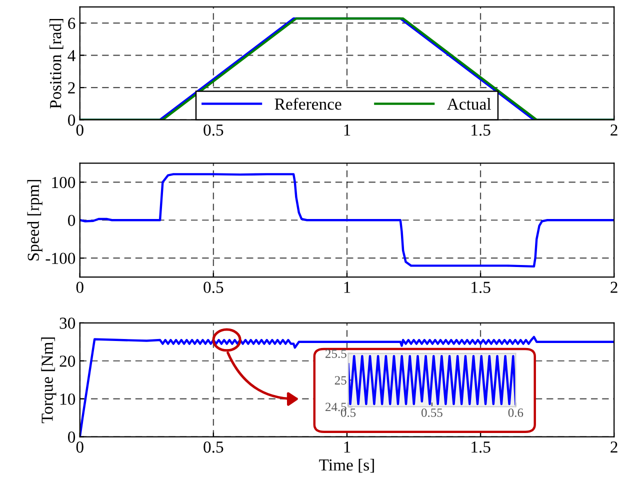 This screenshot has width=639, height=493. Describe the element at coordinates (469, 104) in the screenshot. I see `legend-label: Actual` at that location.